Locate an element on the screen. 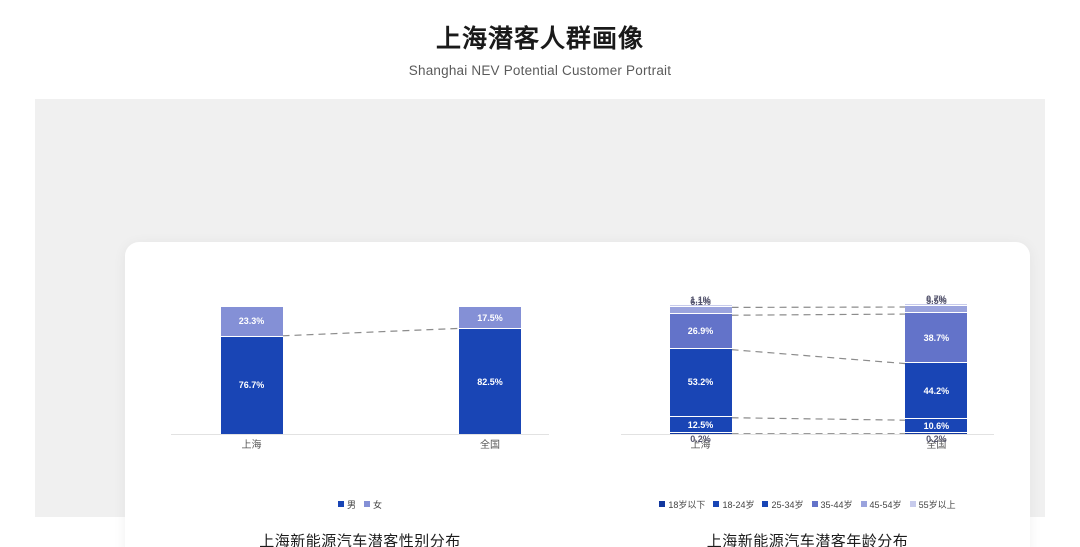 The width and height of the screenshot is (1080, 547). legend-label: 女 is located at coordinates (378, 505).